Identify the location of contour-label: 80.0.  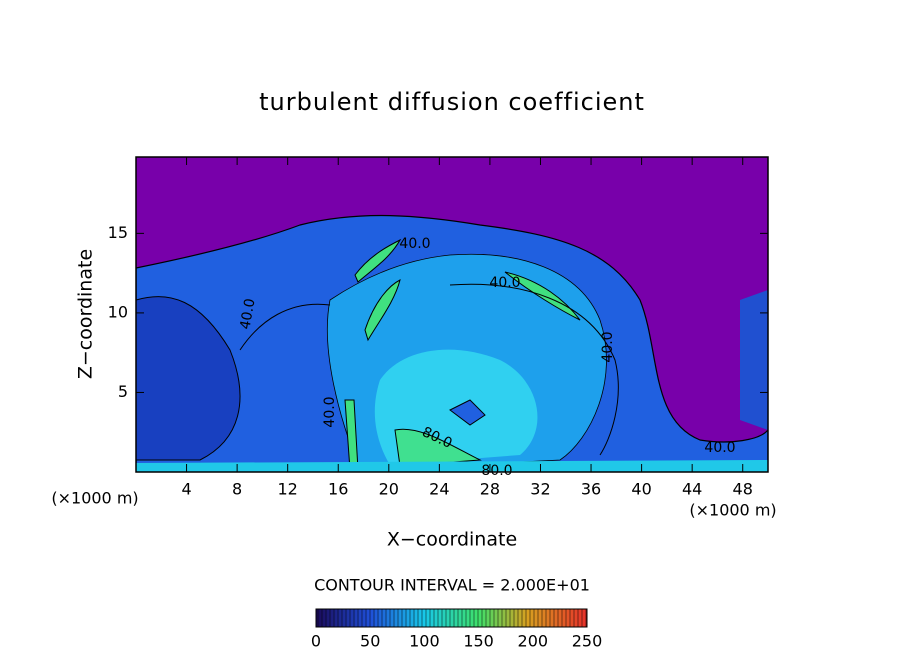
(496, 471).